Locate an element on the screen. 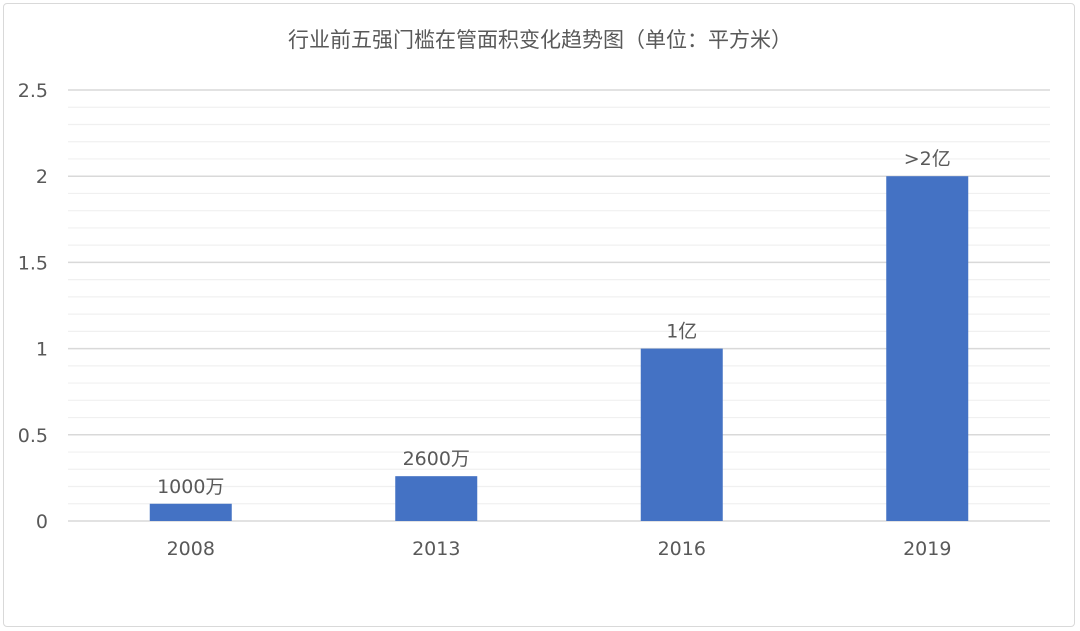 This screenshot has width=1080, height=631. data-label: 1000万 is located at coordinates (190, 487).